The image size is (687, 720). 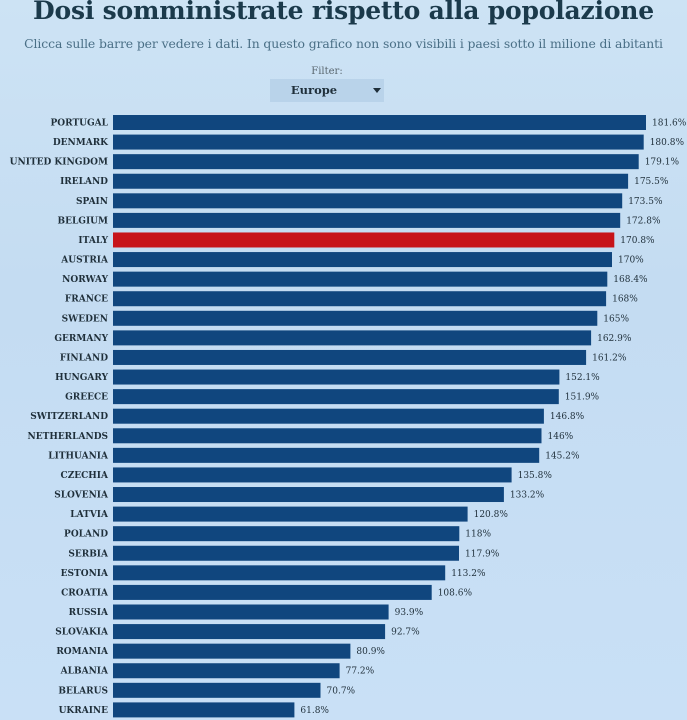 I want to click on value-label-portugal: 181.6%, so click(x=669, y=124).